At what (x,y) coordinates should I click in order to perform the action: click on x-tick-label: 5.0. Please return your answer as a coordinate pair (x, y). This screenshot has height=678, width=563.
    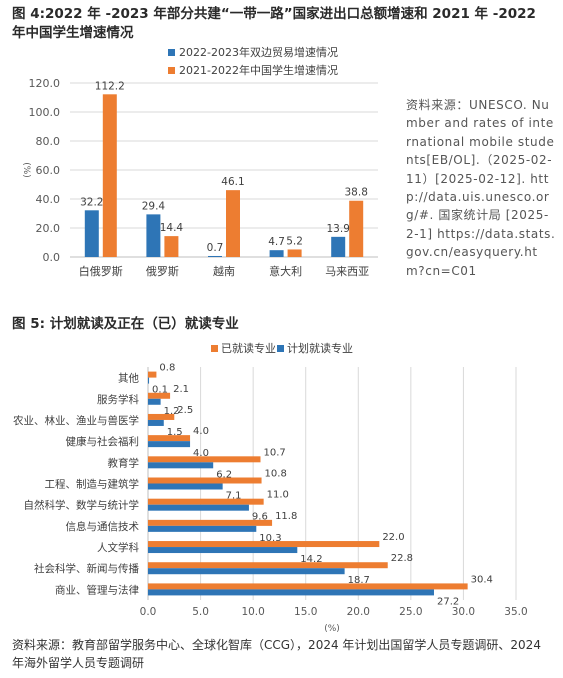
    Looking at the image, I should click on (200, 612).